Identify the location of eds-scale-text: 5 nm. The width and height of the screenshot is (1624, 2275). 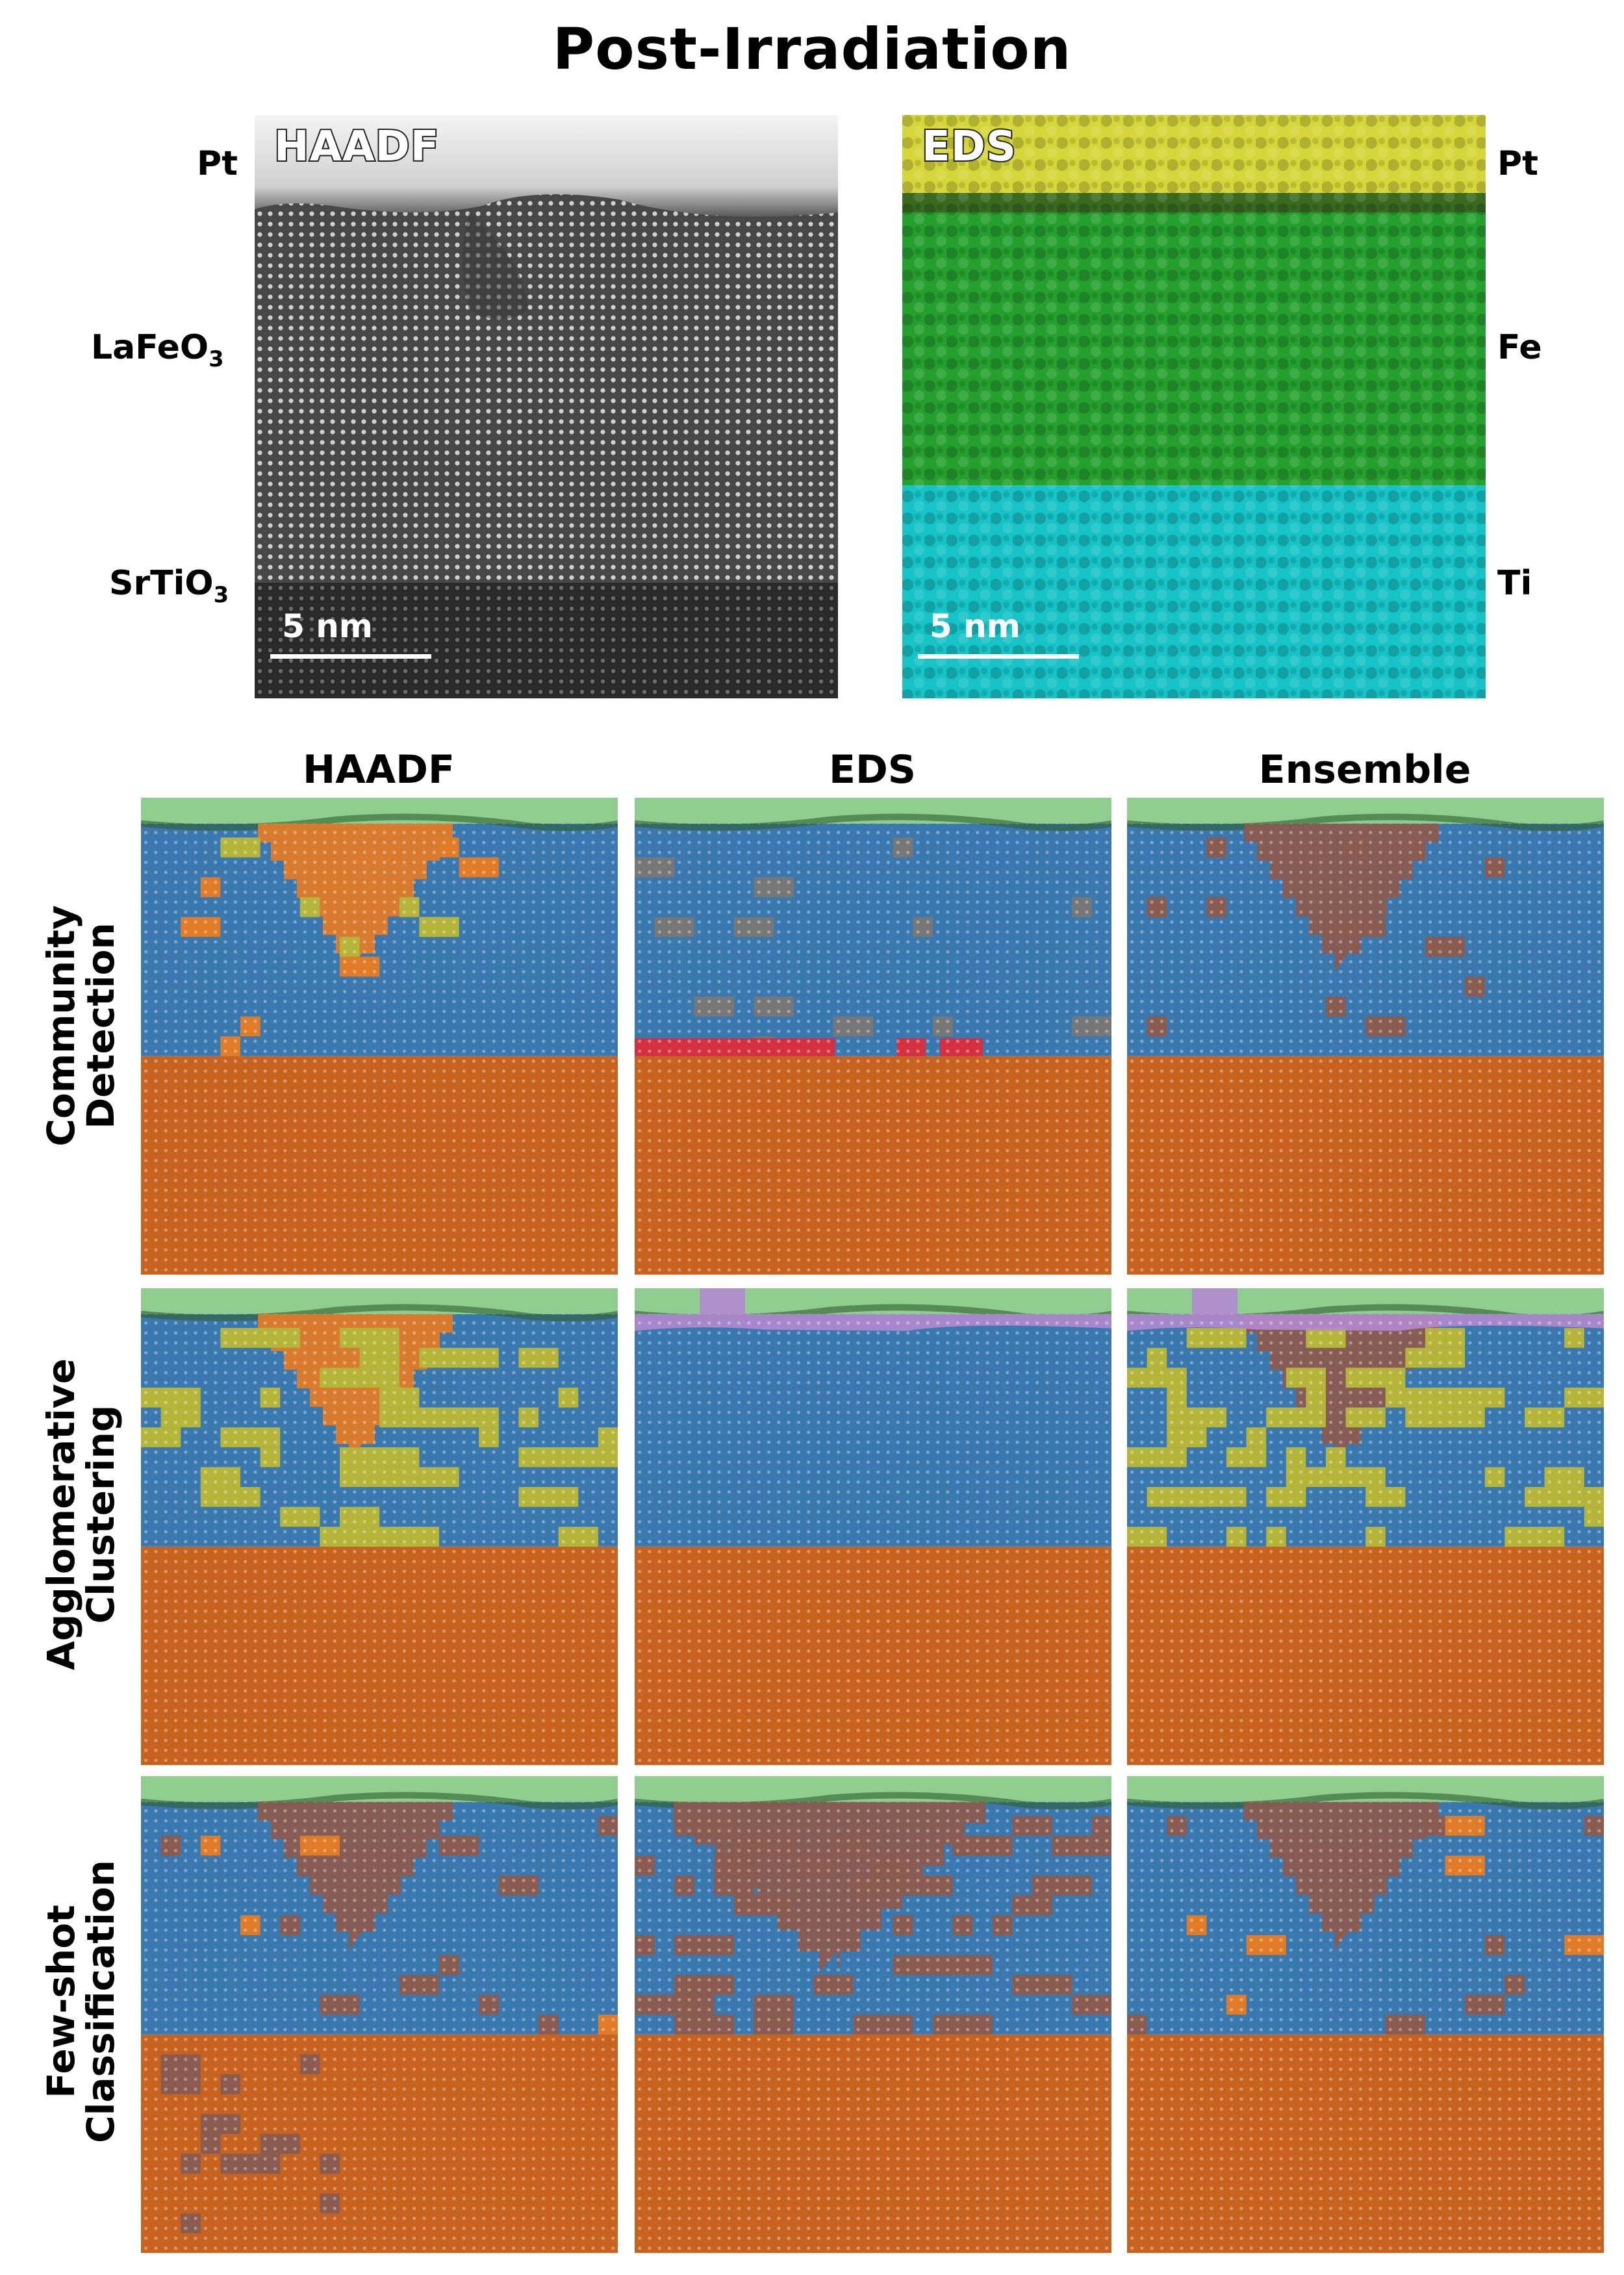
(975, 626).